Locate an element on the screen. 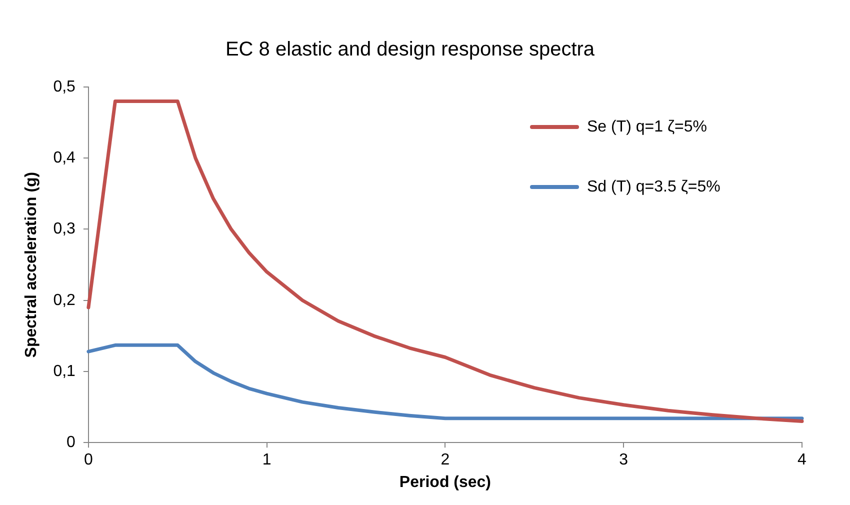 The height and width of the screenshot is (505, 850). y-tick-label: 0,4 is located at coordinates (64, 158).